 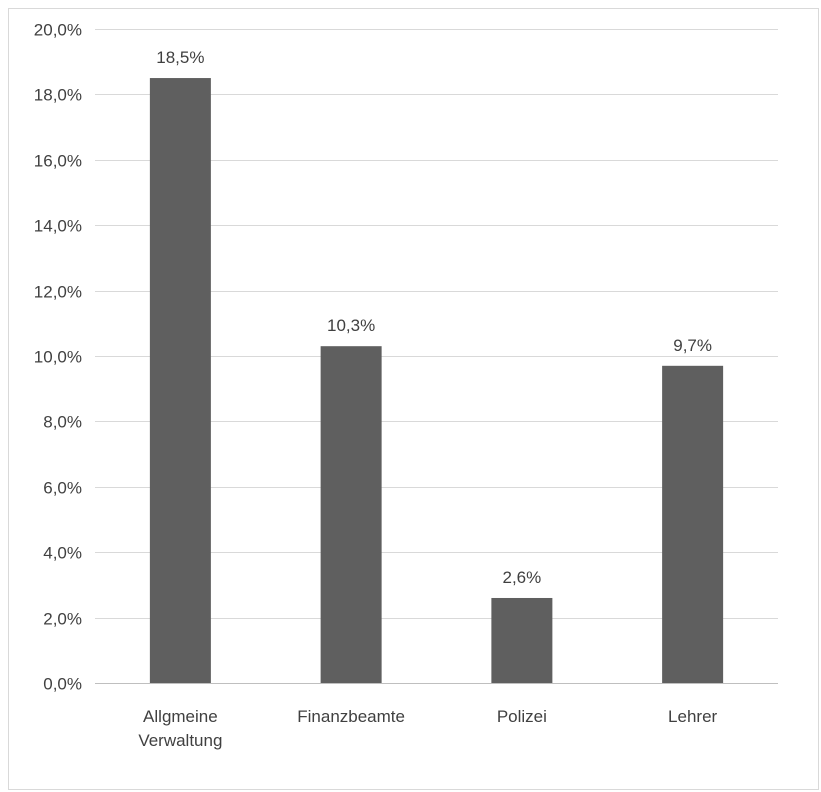 I want to click on y-tick-label: 16,0%, so click(x=58, y=161).